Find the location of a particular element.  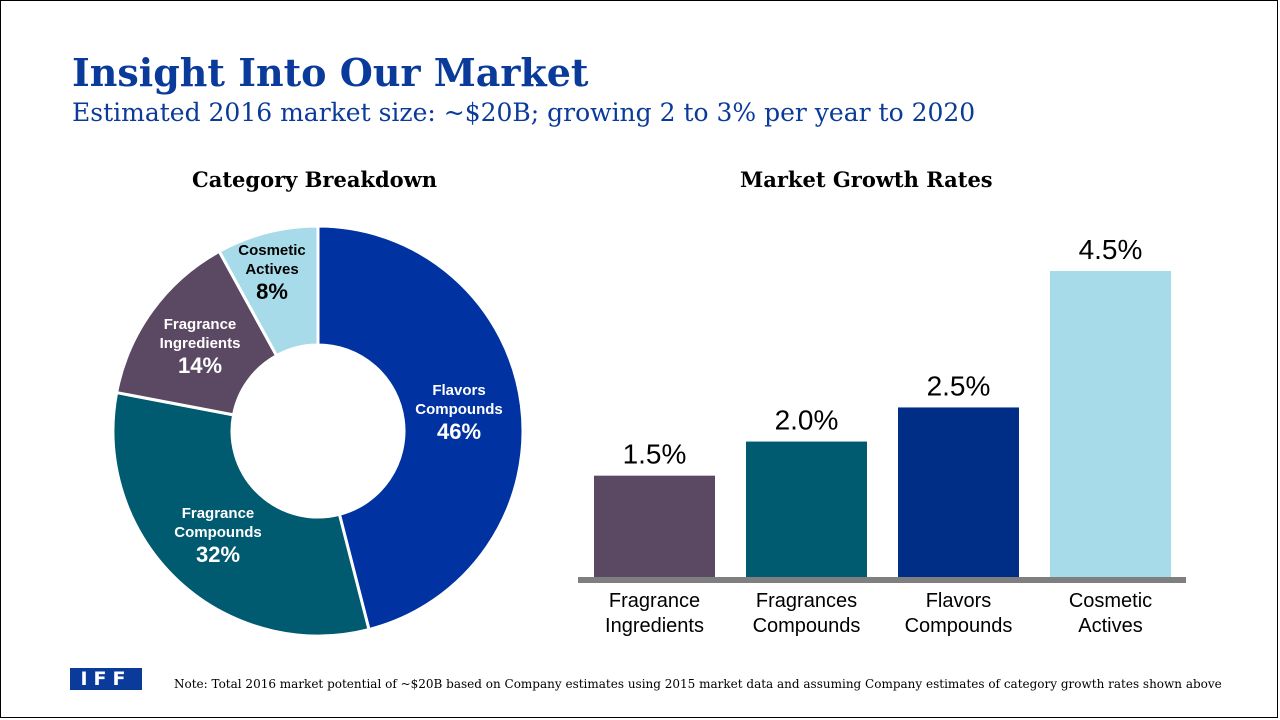

pie-label-flavors-compounds-line2: Compounds is located at coordinates (459, 409).